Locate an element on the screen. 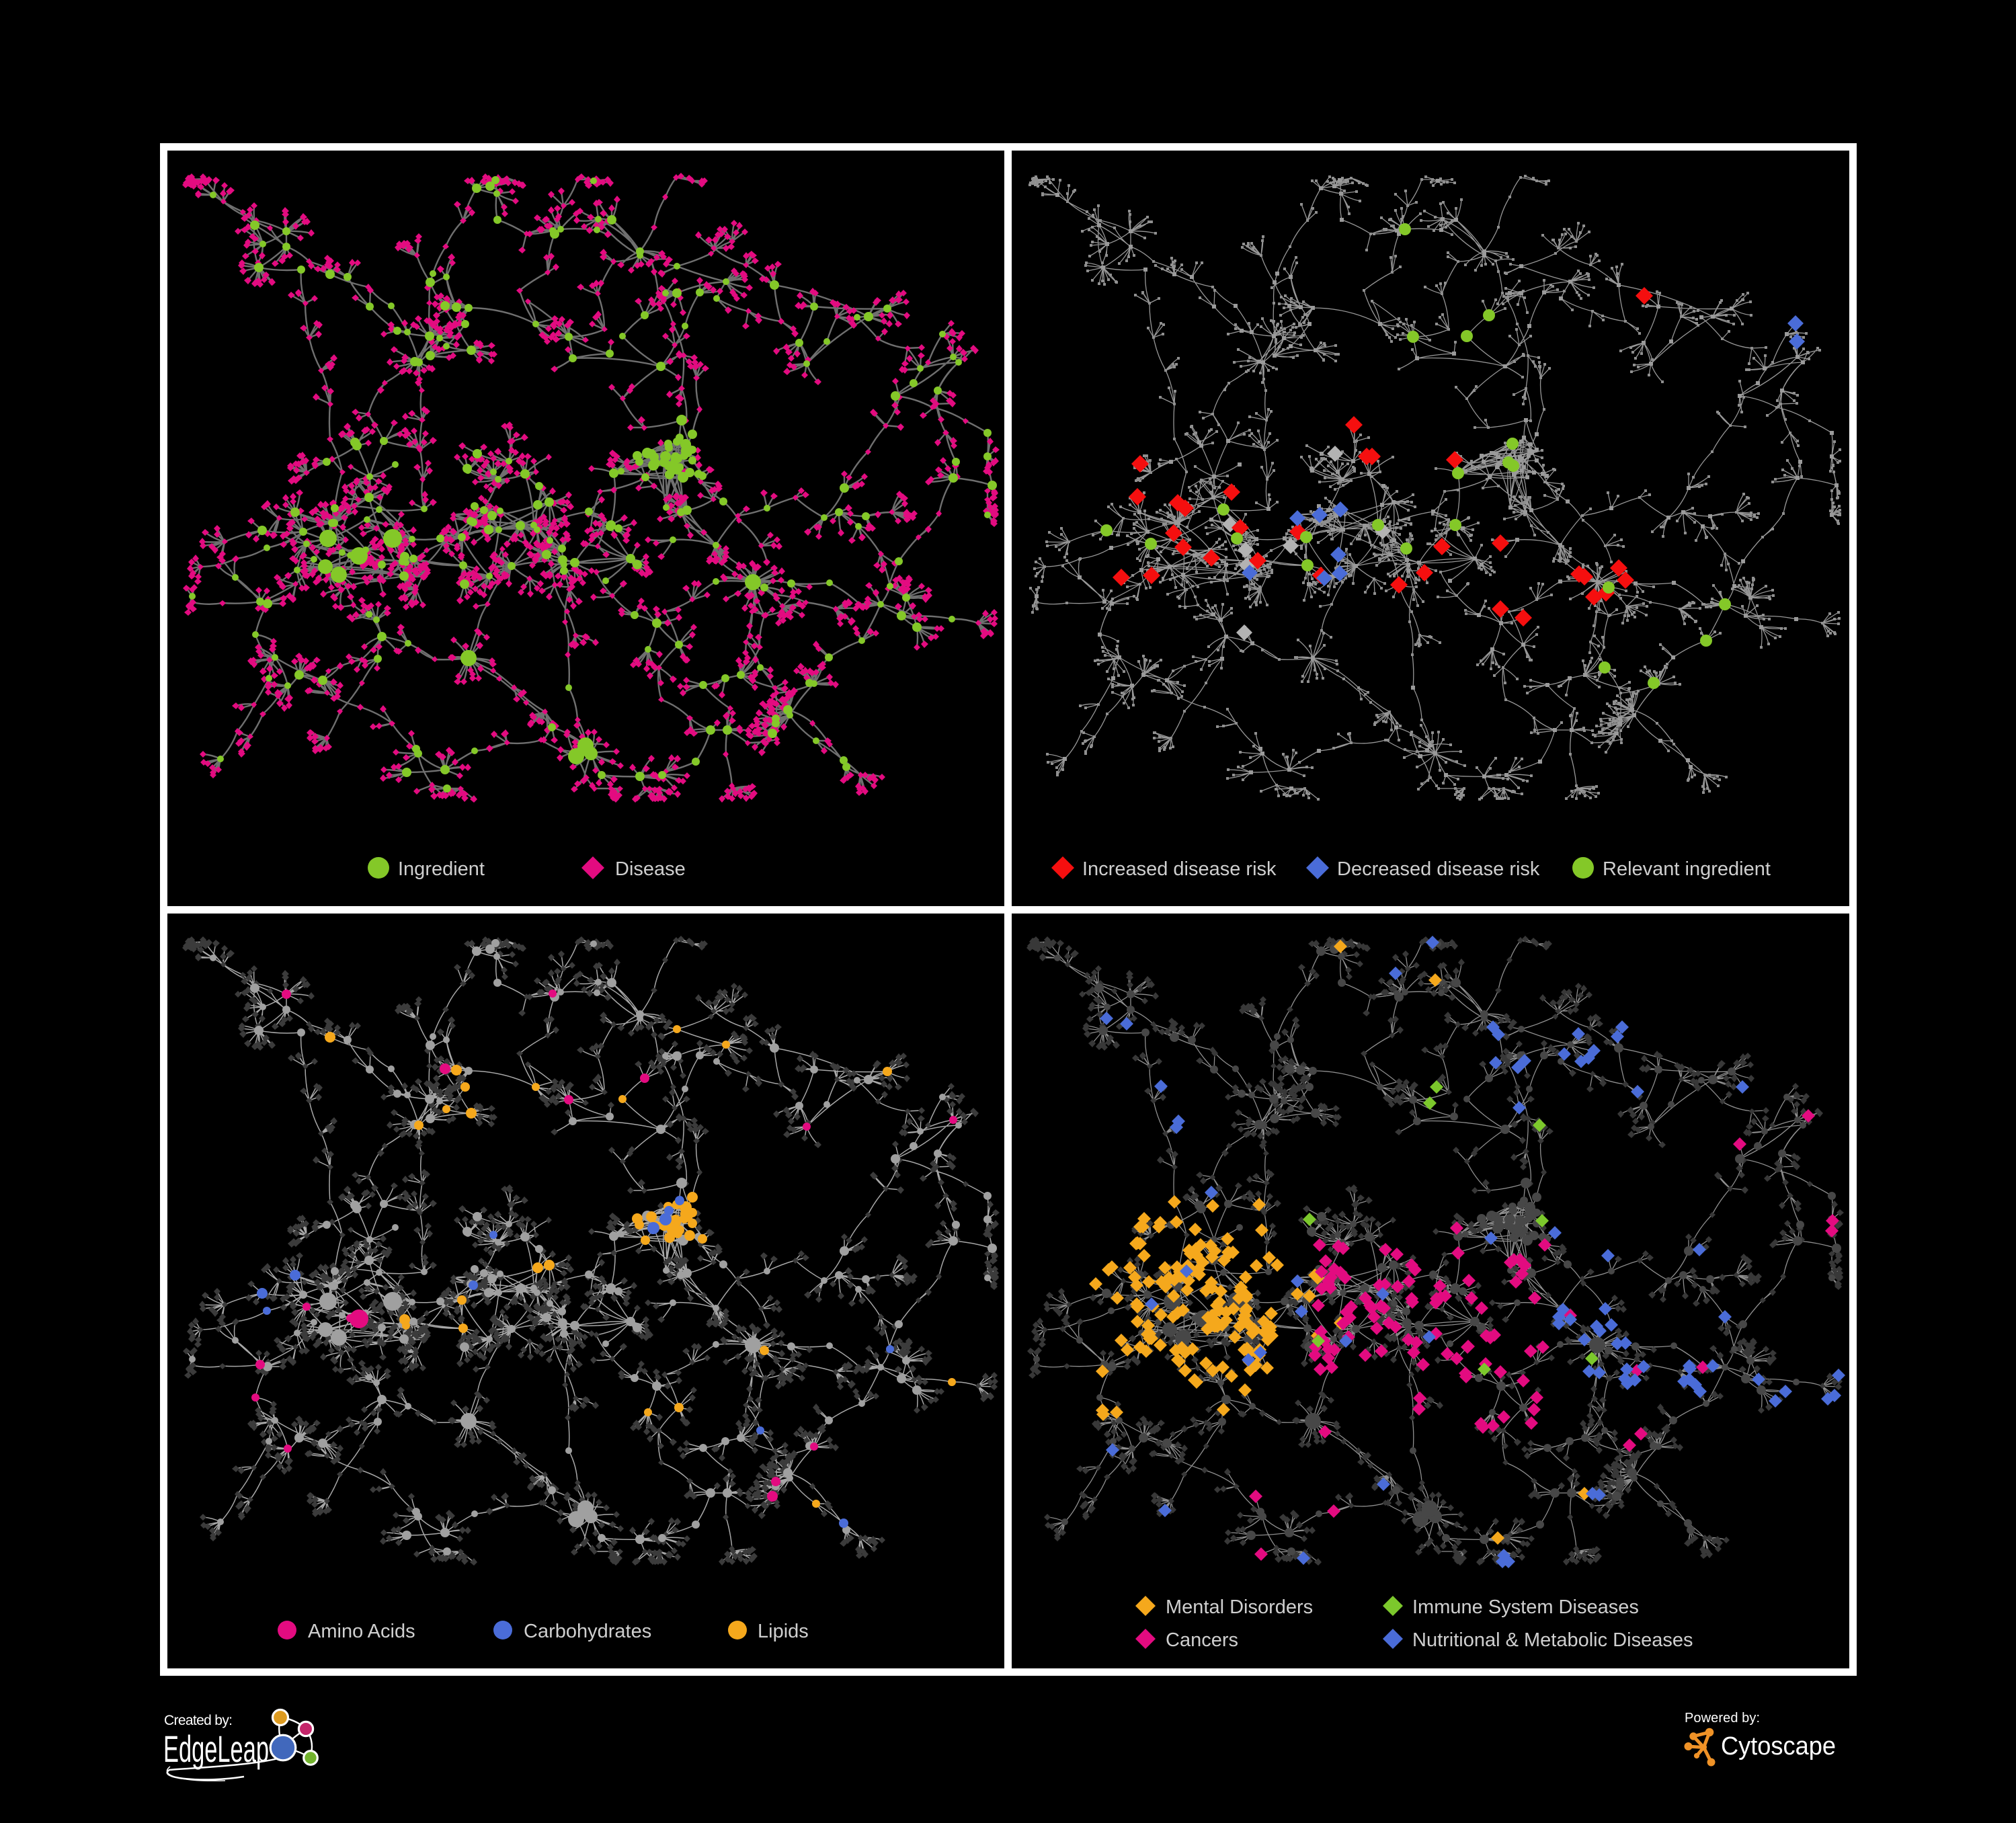 The height and width of the screenshot is (1823, 2016). svg-text: Amino Acids is located at coordinates (361, 1631).